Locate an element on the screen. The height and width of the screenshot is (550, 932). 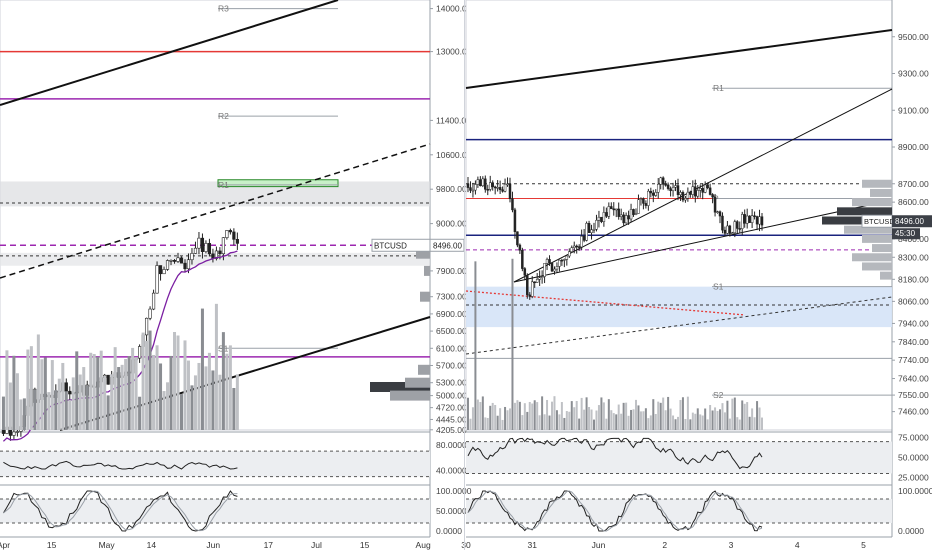
stoch-tick-label: 0.0000 is located at coordinates (911, 531).